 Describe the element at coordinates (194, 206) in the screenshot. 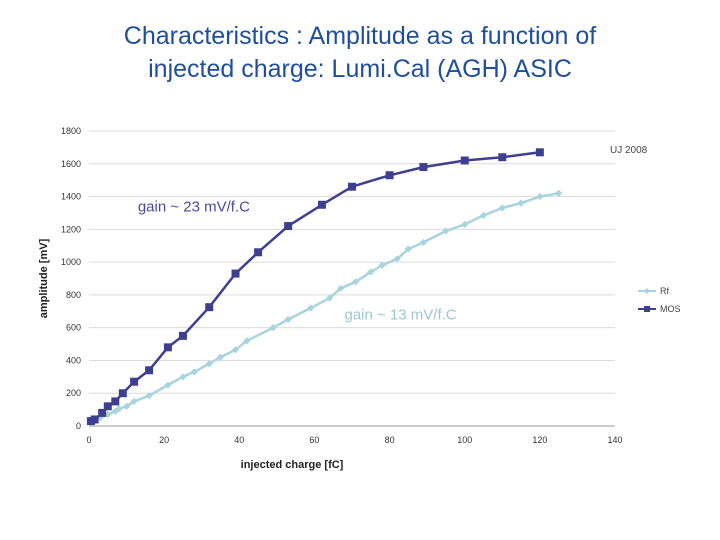

I see `gain-annotation-1: gain ~ 23 mV/f.C` at that location.